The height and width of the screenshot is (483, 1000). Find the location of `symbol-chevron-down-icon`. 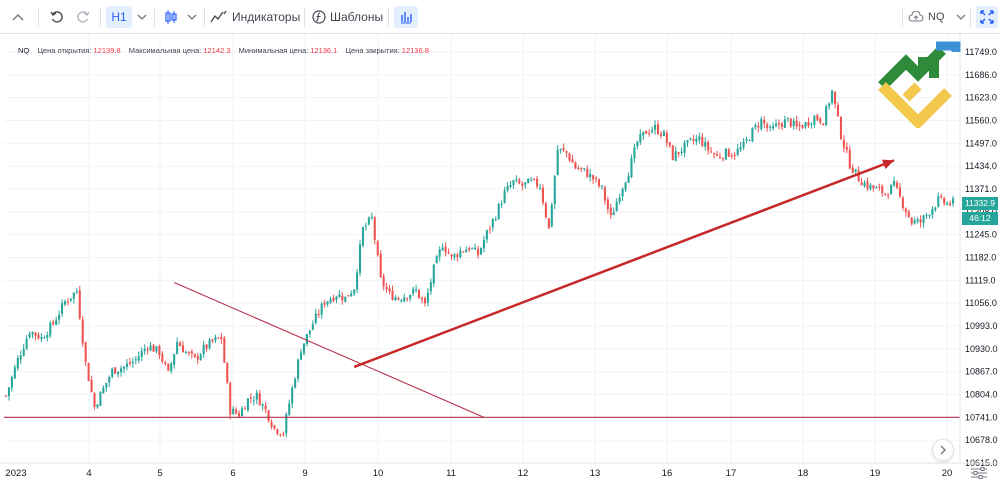

symbol-chevron-down-icon is located at coordinates (961, 17).